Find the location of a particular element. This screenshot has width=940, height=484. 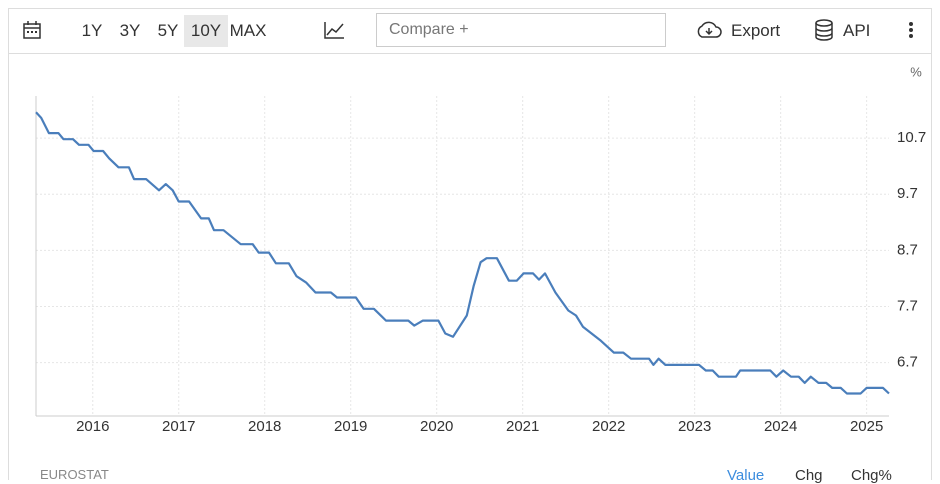

view-tab: Chg% is located at coordinates (871, 475).